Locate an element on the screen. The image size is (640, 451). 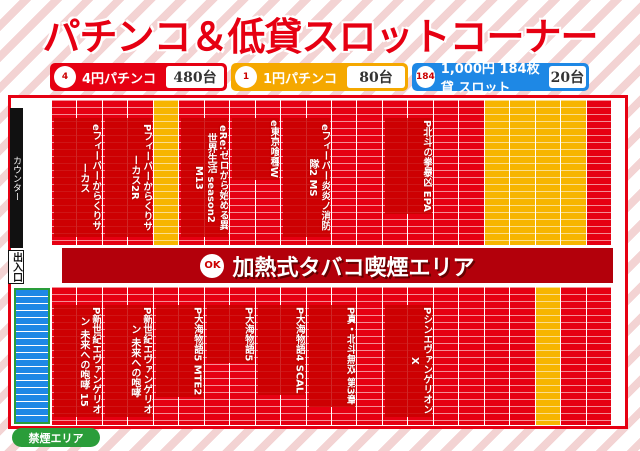
machine-name: P大海物語5 MTE2 is located at coordinates (179, 351).